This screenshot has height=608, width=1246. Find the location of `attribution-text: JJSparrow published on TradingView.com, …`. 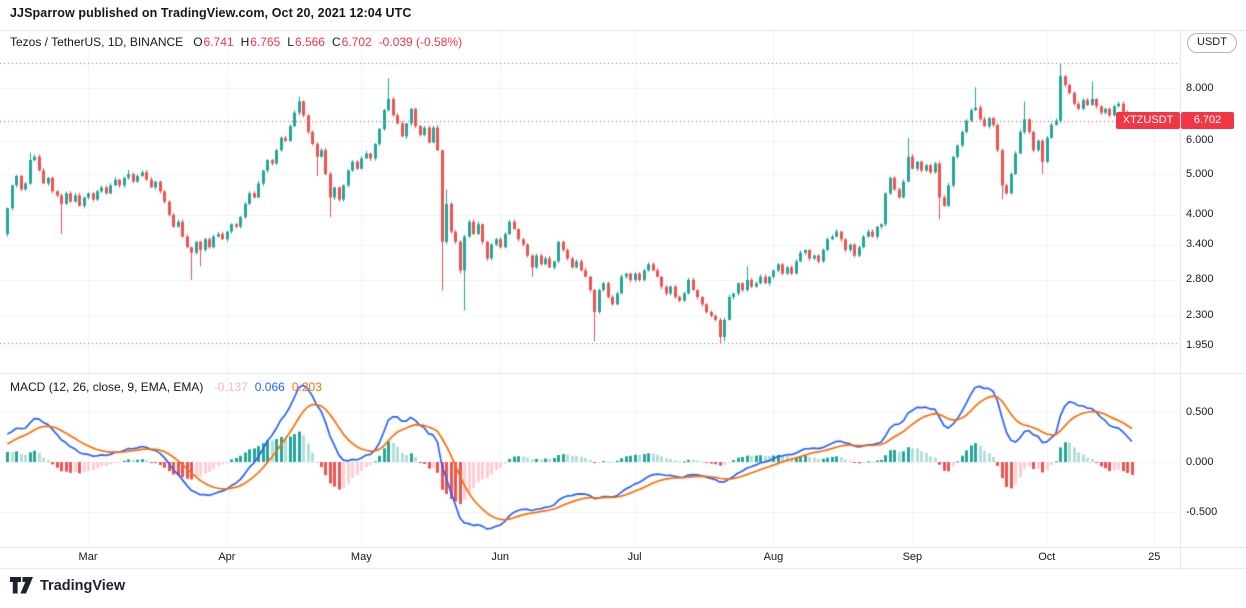

attribution-text: JJSparrow published on TradingView.com, … is located at coordinates (211, 13).